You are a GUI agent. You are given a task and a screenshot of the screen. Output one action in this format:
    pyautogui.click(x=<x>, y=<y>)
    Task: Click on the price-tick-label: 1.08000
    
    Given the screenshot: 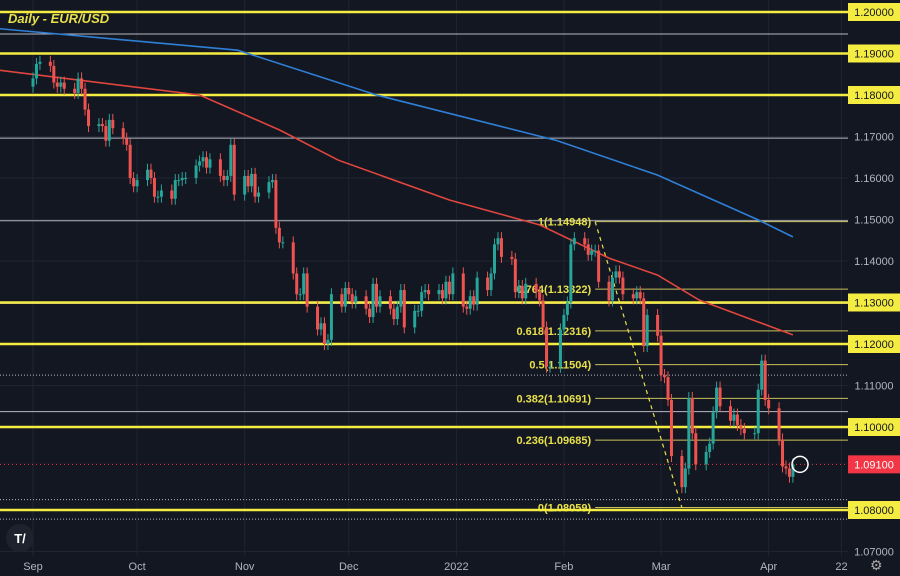 What is the action you would take?
    pyautogui.click(x=874, y=511)
    